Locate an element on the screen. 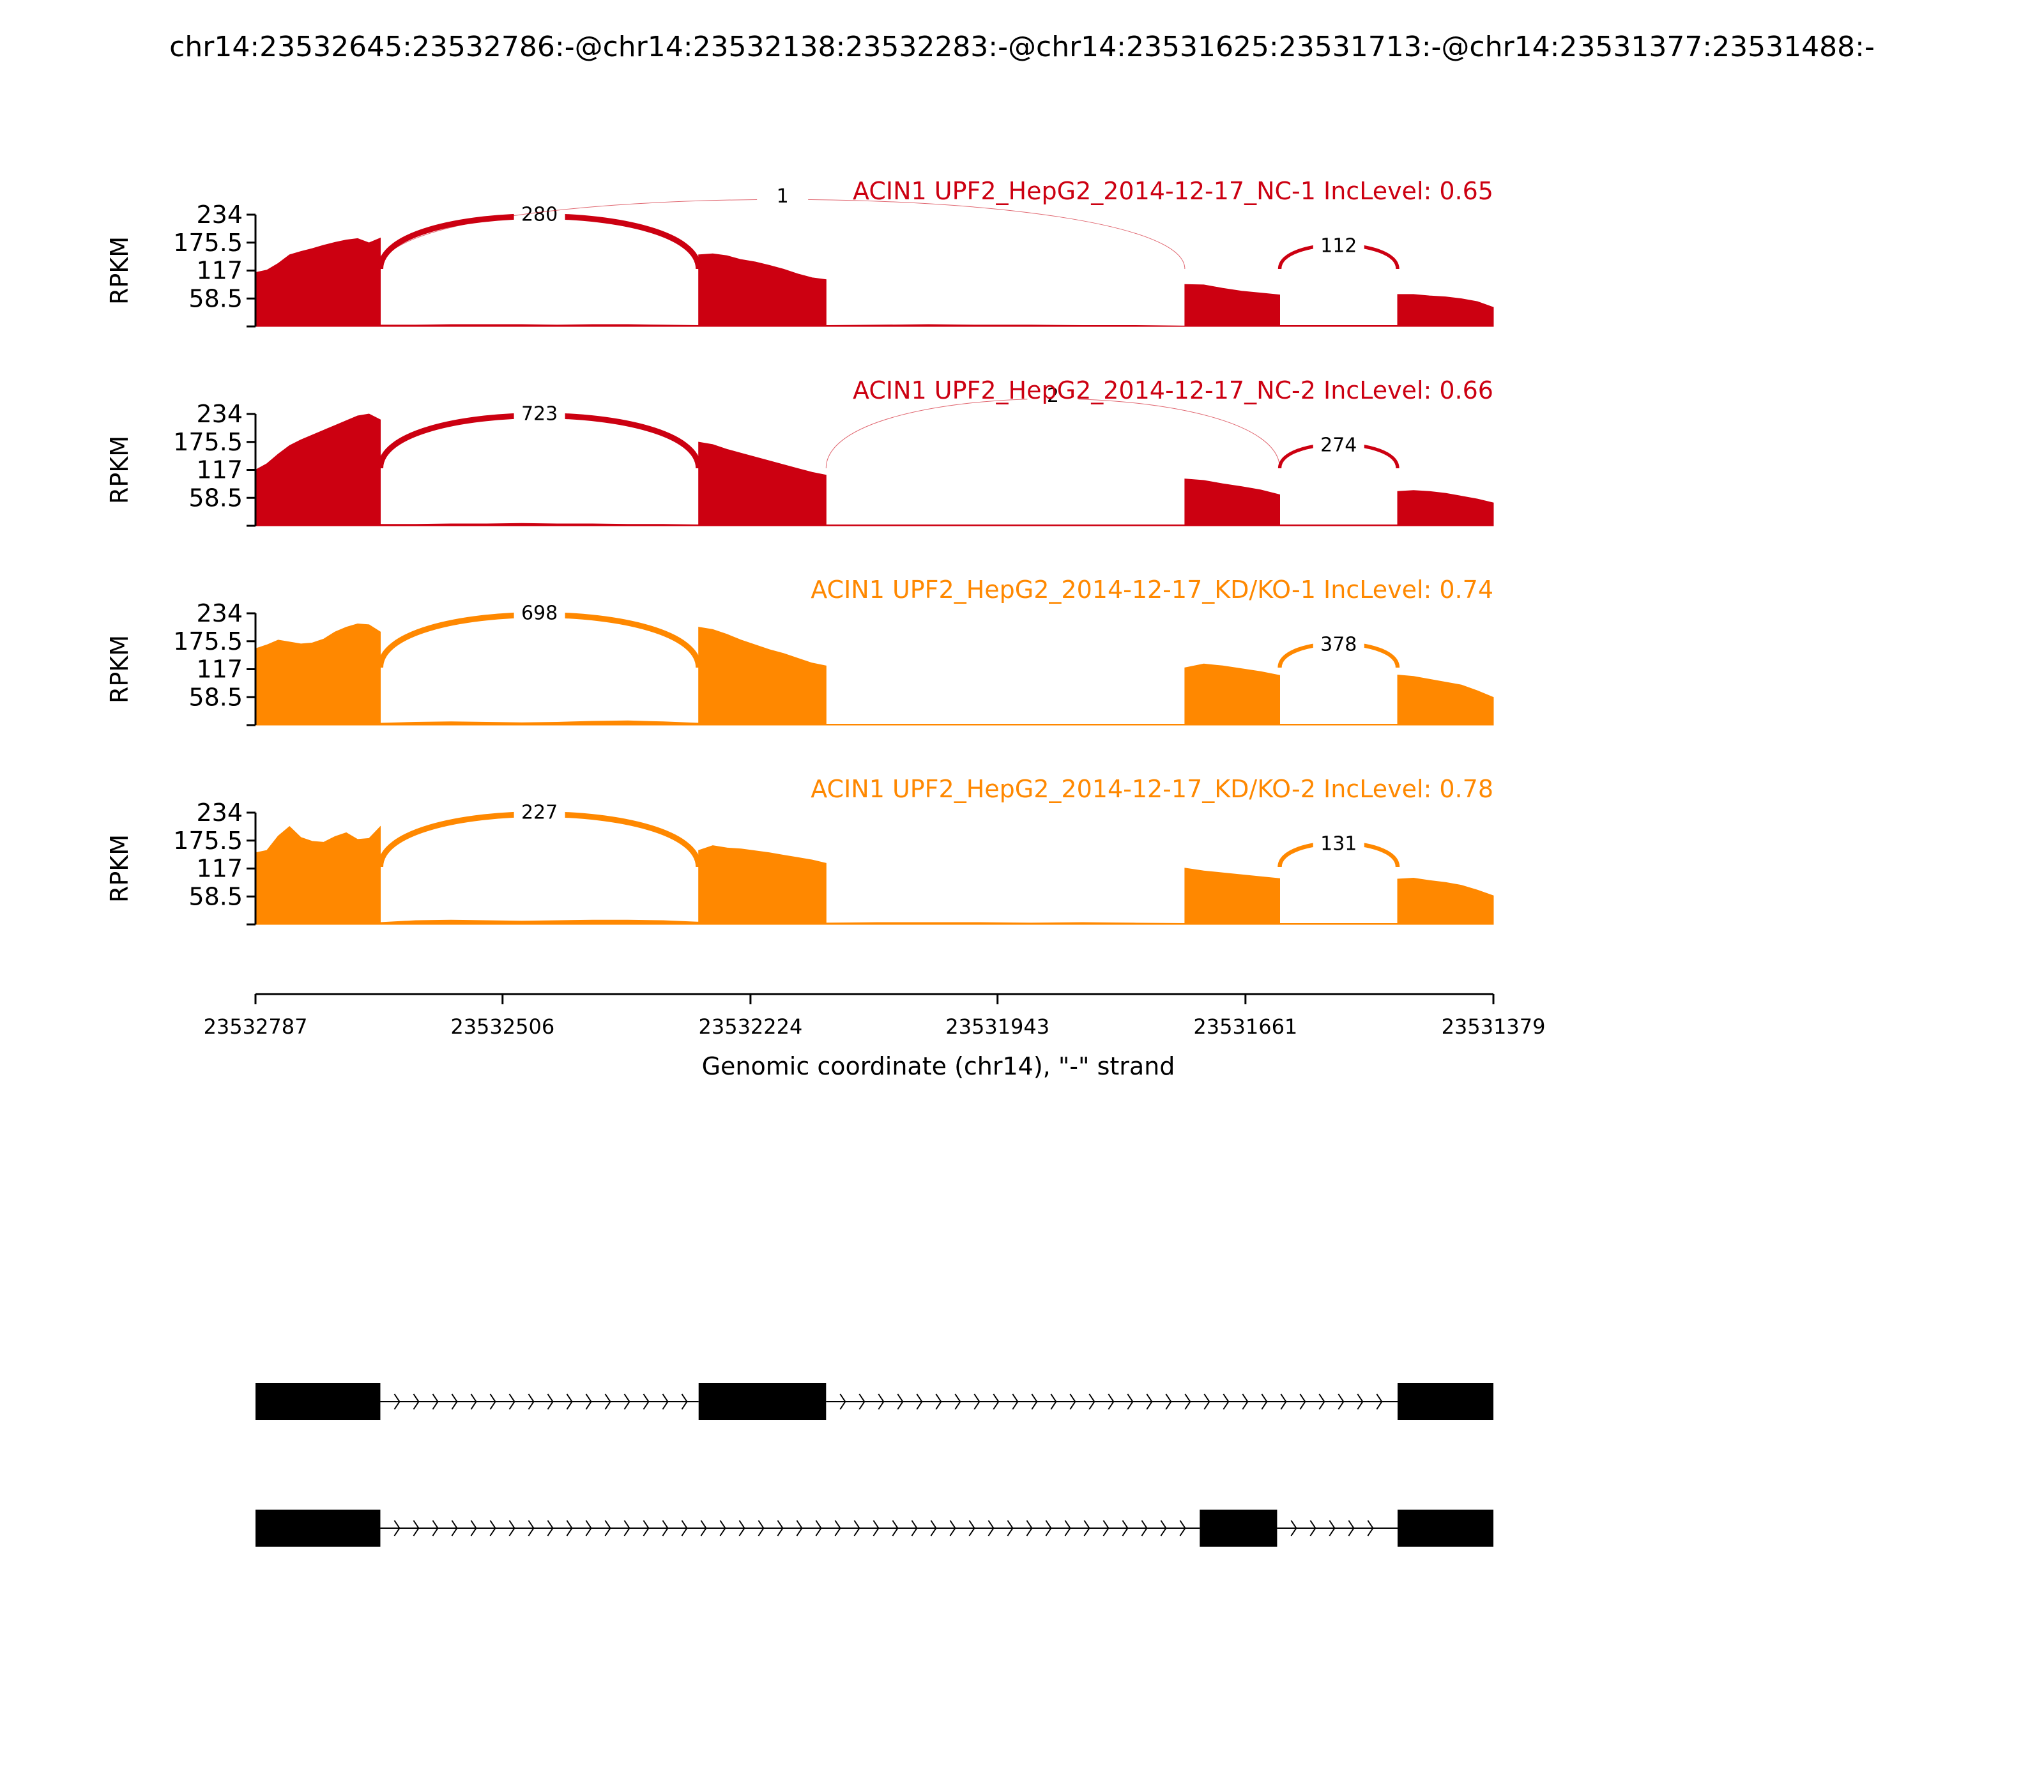 This screenshot has width=2044, height=1792. isoform-models is located at coordinates (874, 1465).